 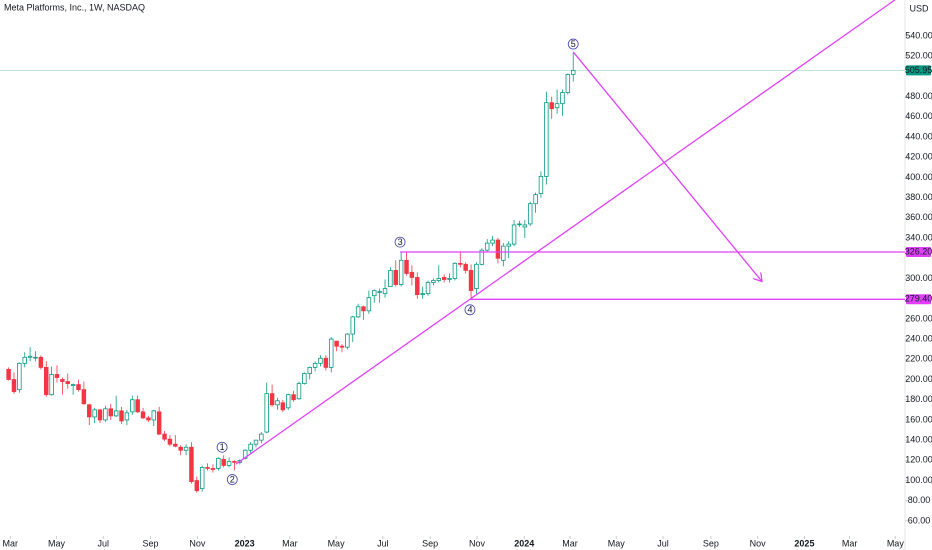 What do you see at coordinates (918, 136) in the screenshot?
I see `y-tick-label: 440.00` at bounding box center [918, 136].